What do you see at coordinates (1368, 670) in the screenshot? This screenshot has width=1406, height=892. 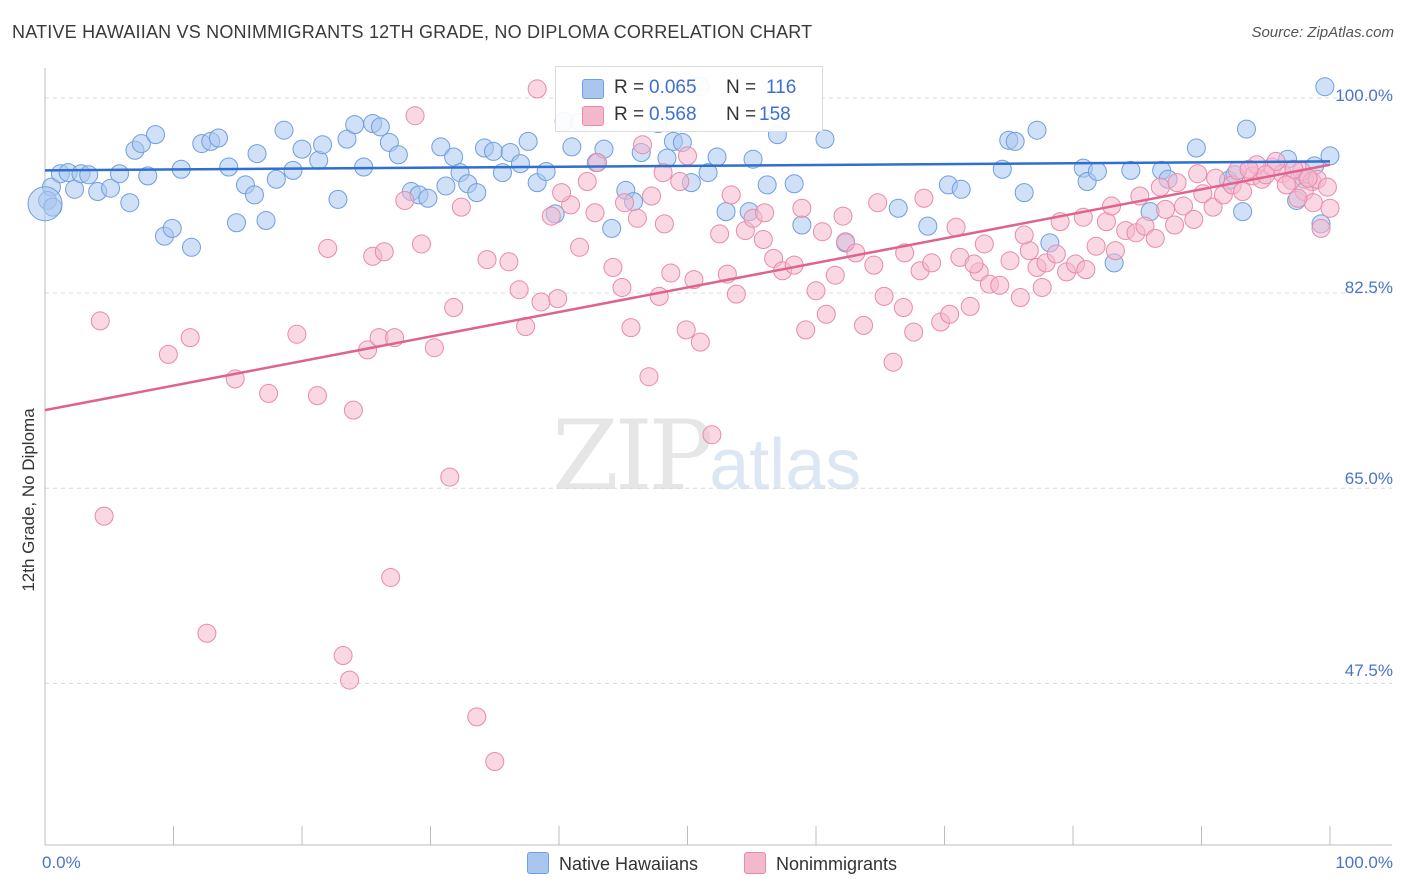 I see `y-tick-label: 47.5%` at bounding box center [1368, 670].